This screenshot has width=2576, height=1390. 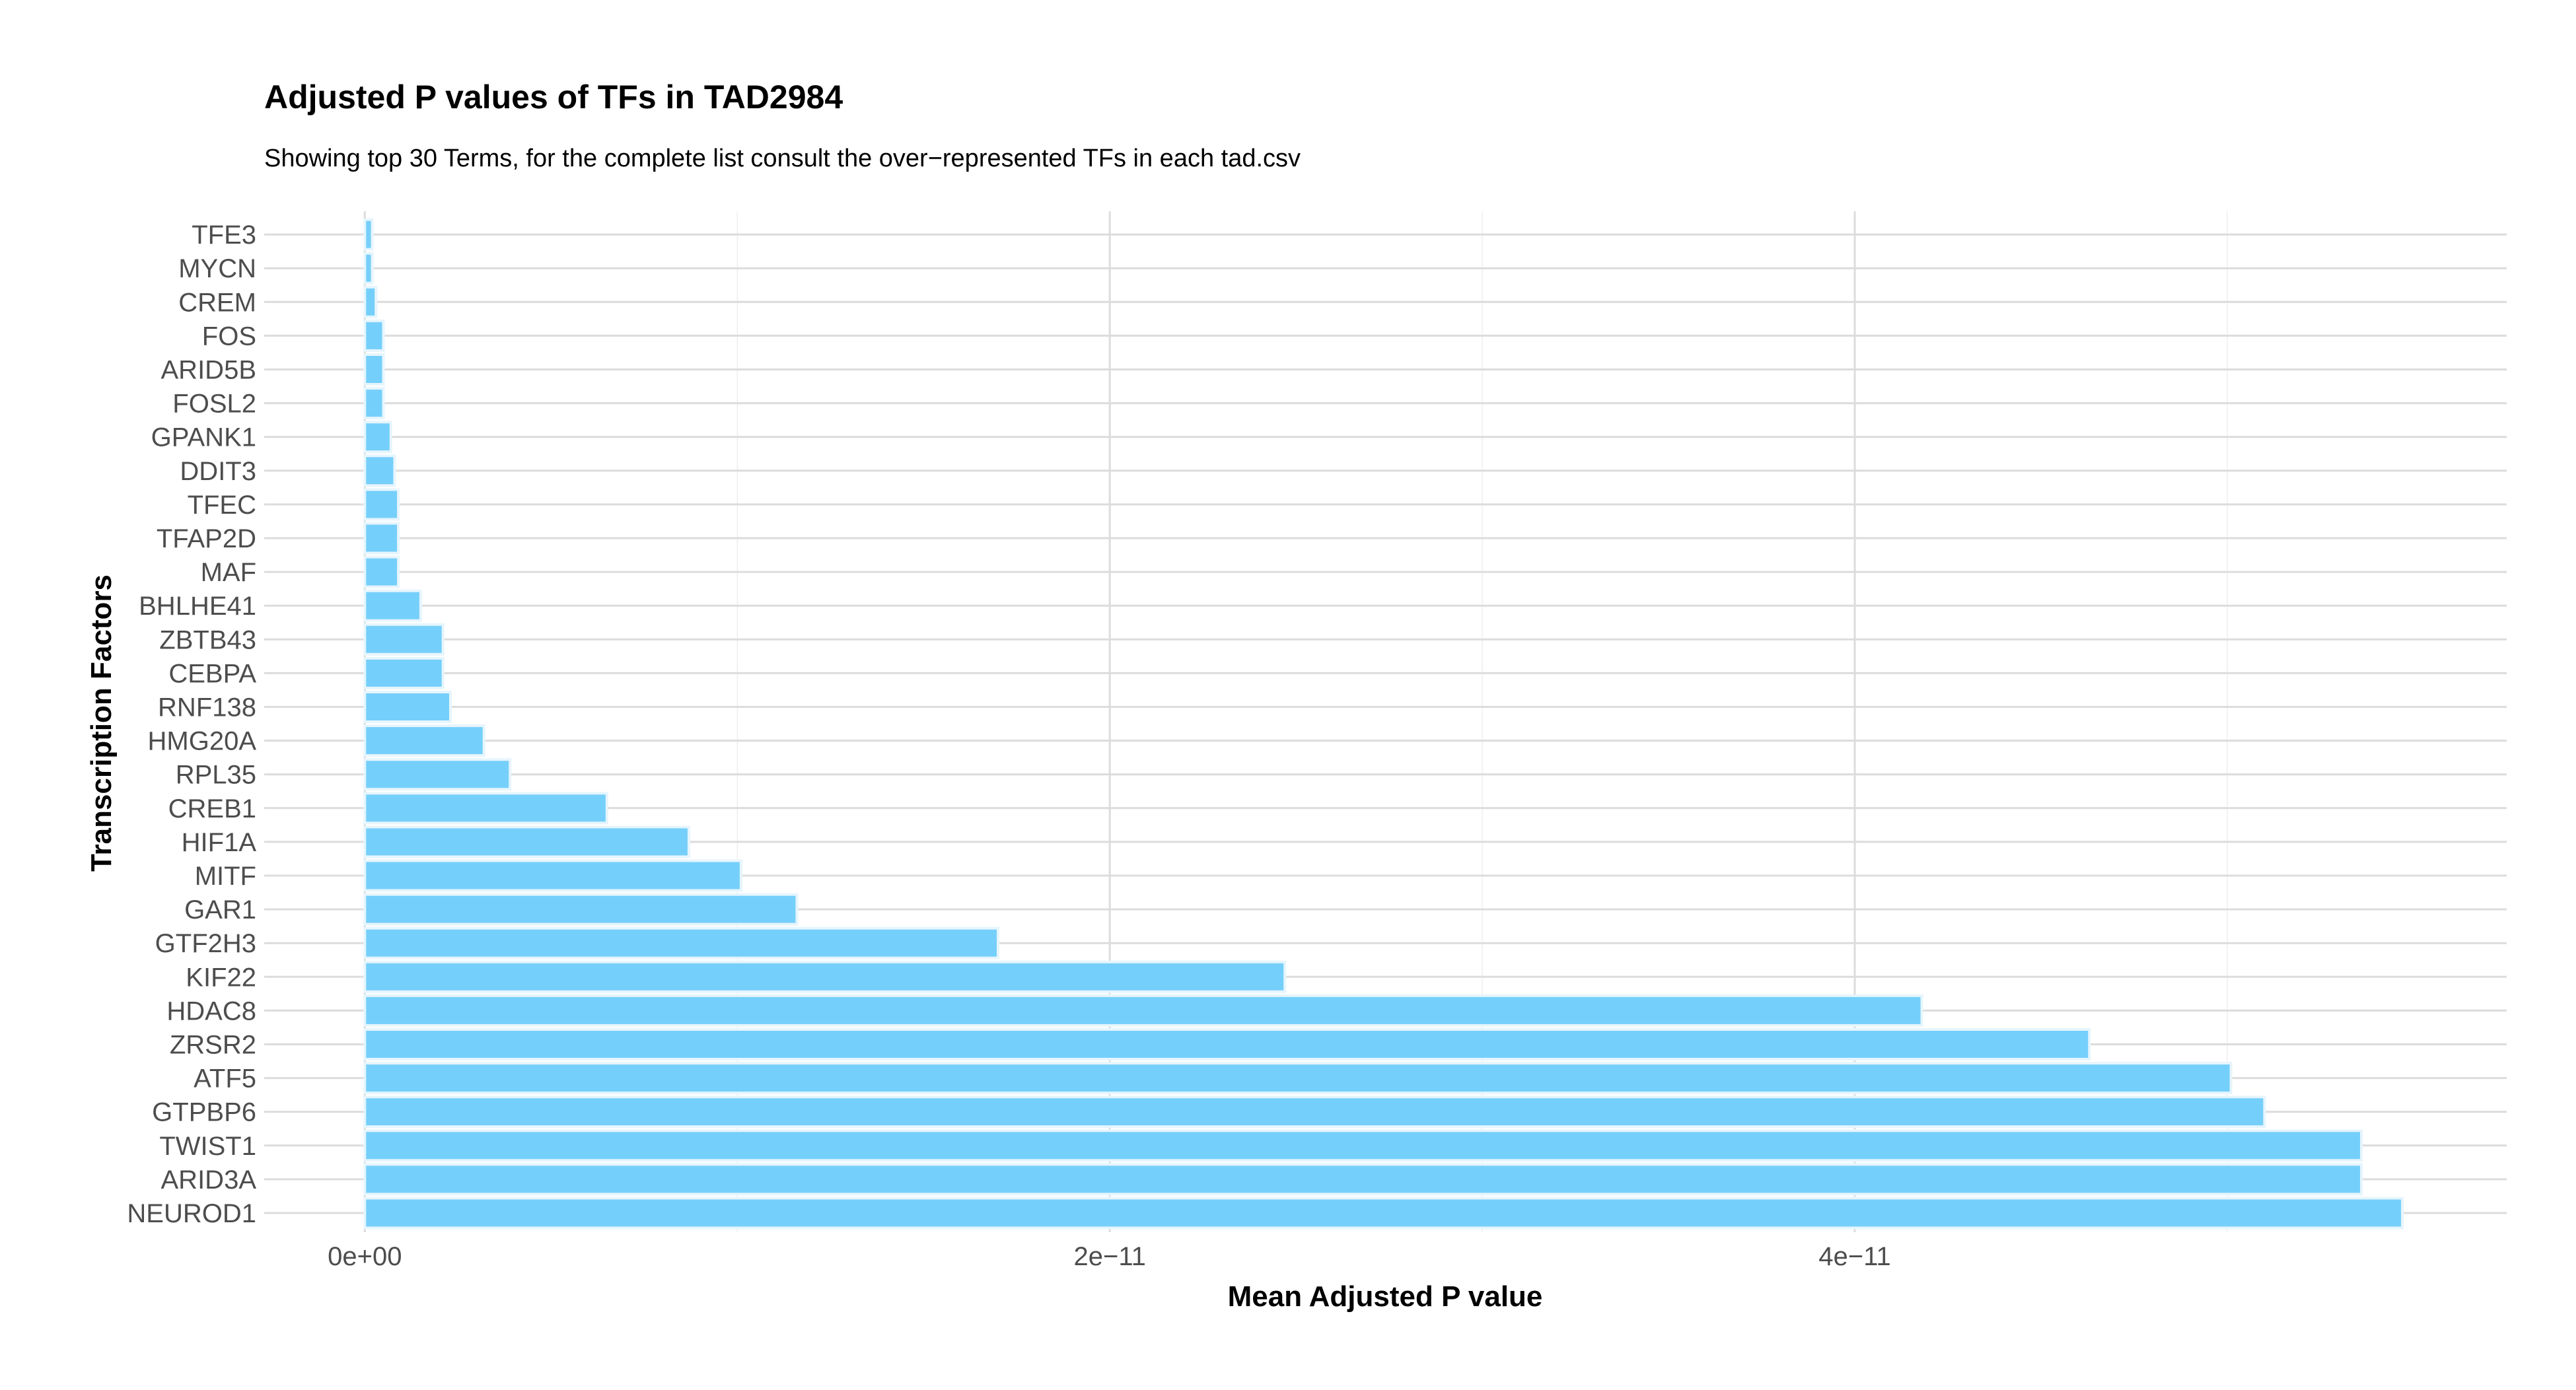 I want to click on bar-gar1, so click(x=581, y=909).